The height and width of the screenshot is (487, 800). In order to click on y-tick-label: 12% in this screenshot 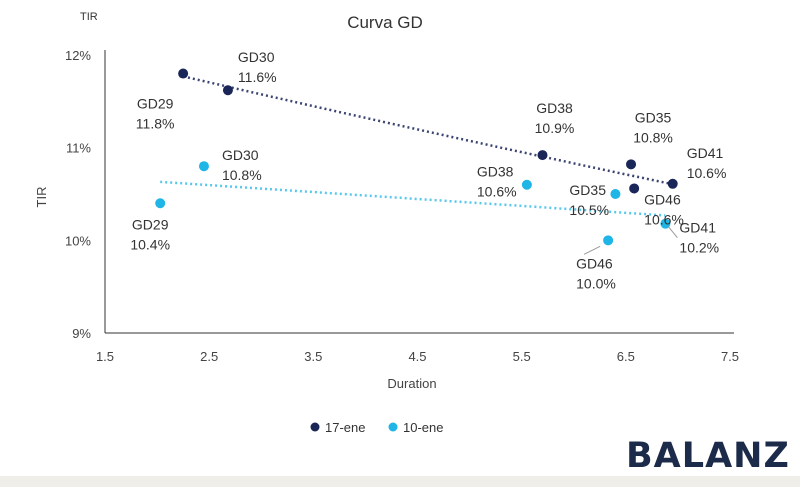, I will do `click(78, 55)`.